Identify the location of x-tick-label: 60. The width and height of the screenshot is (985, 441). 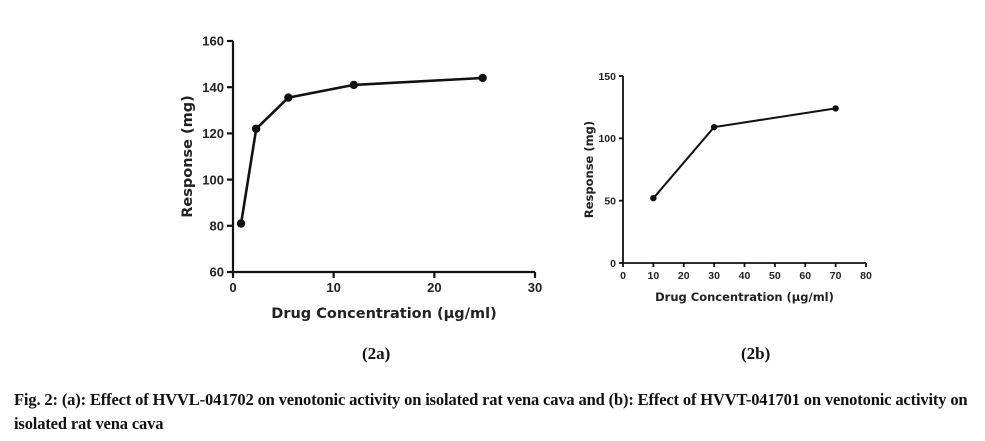
(805, 276).